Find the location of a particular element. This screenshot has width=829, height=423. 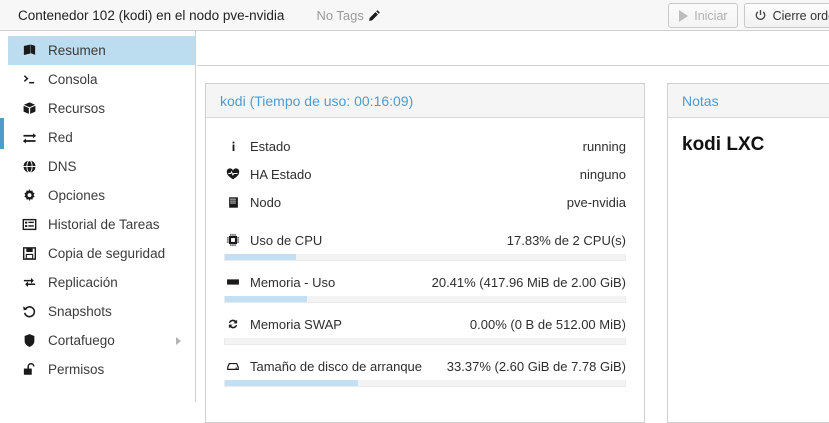

sidebar-item-opciones: Opciones is located at coordinates (101, 195).